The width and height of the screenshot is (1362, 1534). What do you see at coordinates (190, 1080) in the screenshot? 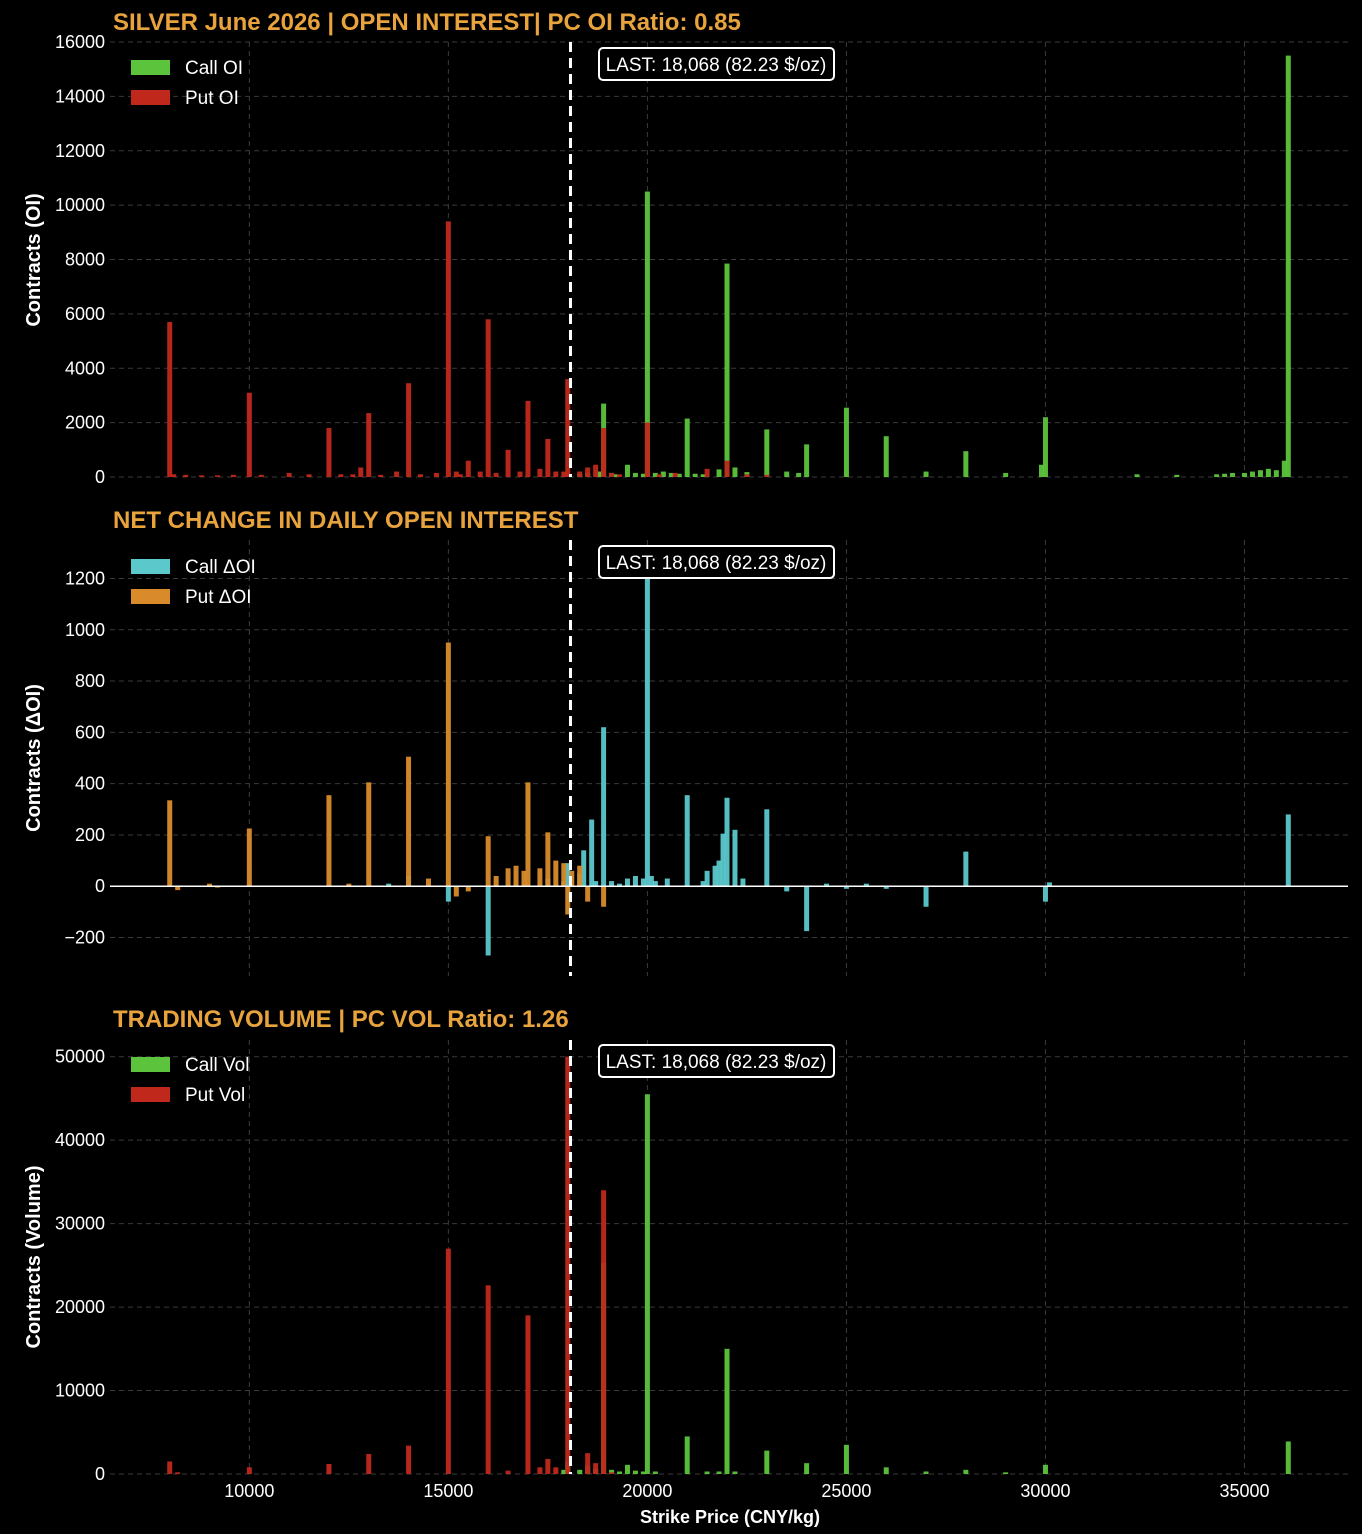
I see `legend: Call Vol Put Vol` at bounding box center [190, 1080].